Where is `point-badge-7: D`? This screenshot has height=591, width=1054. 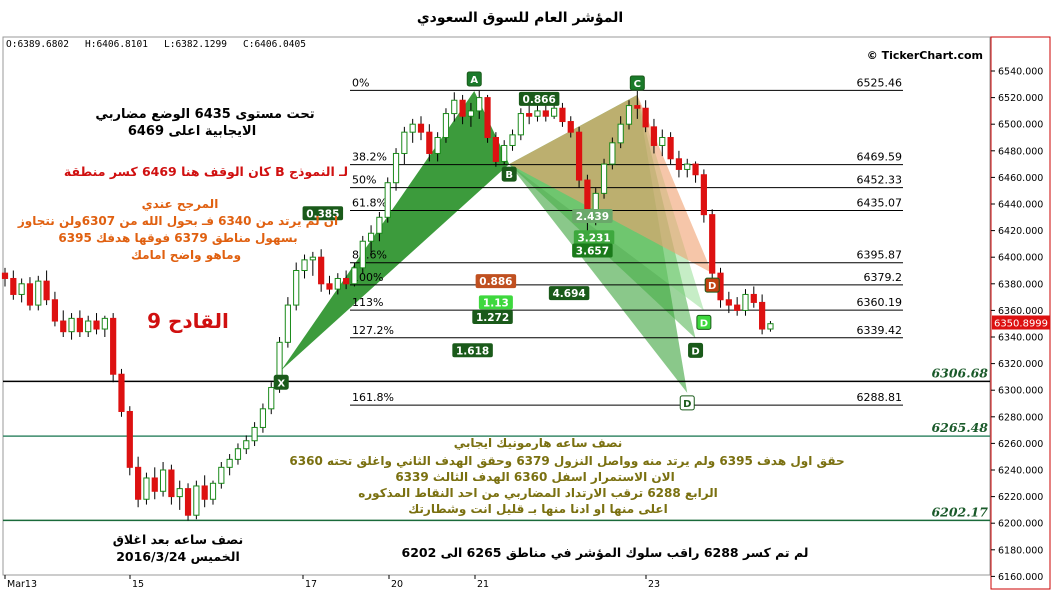
point-badge-7: D is located at coordinates (712, 285).